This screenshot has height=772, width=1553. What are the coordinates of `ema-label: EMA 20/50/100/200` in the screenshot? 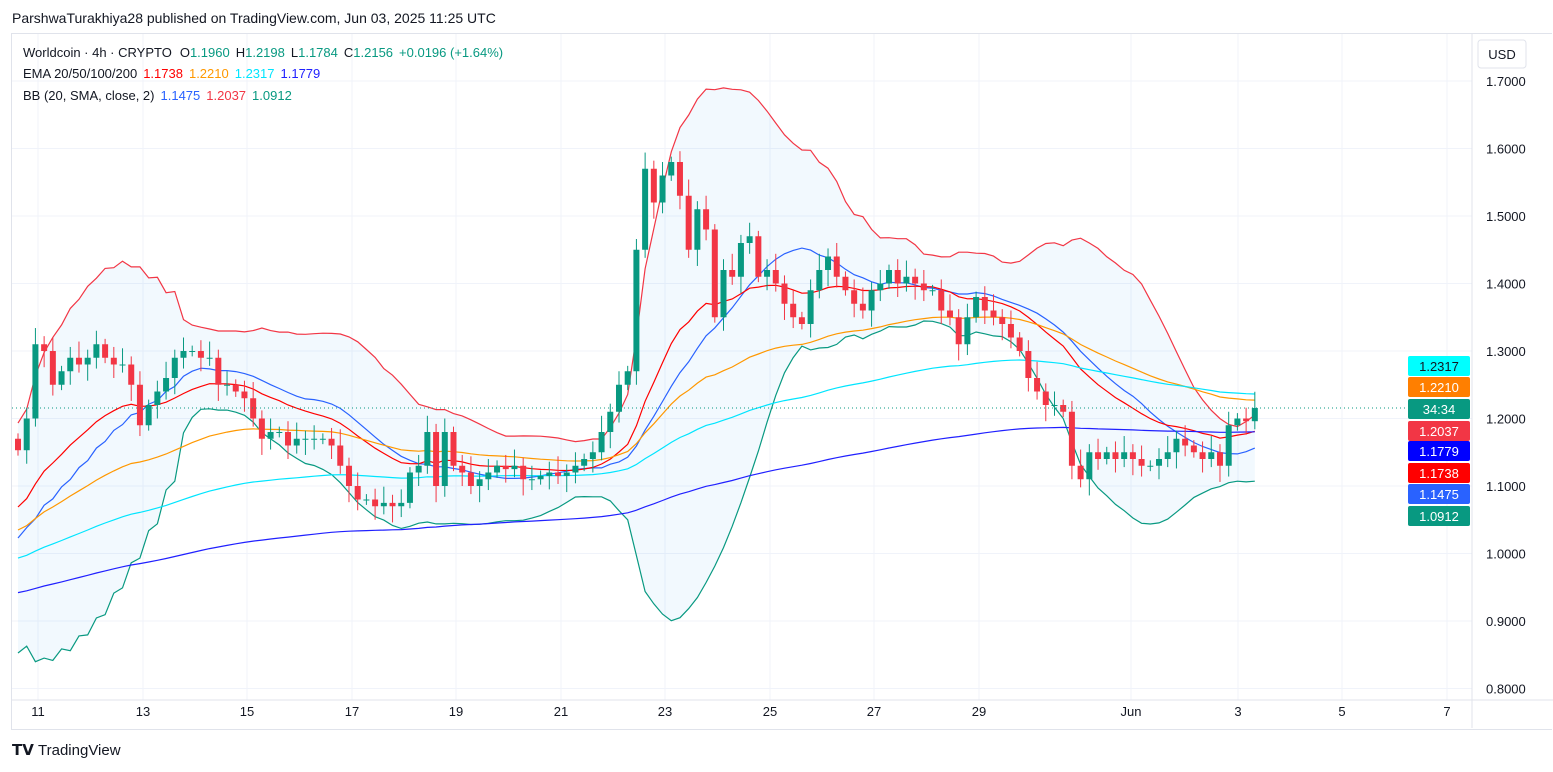 It's located at (80, 73).